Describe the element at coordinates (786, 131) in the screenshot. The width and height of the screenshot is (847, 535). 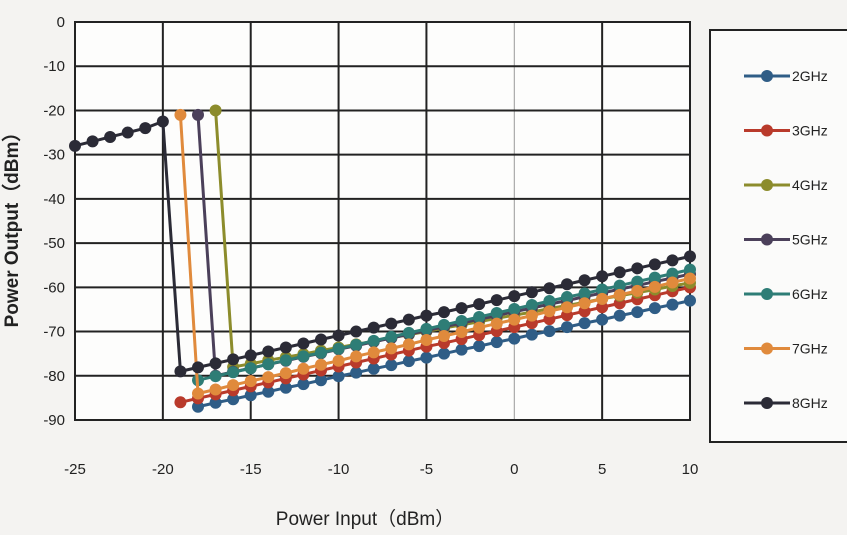
I see `legend-item-3GHz: 3GHz` at that location.